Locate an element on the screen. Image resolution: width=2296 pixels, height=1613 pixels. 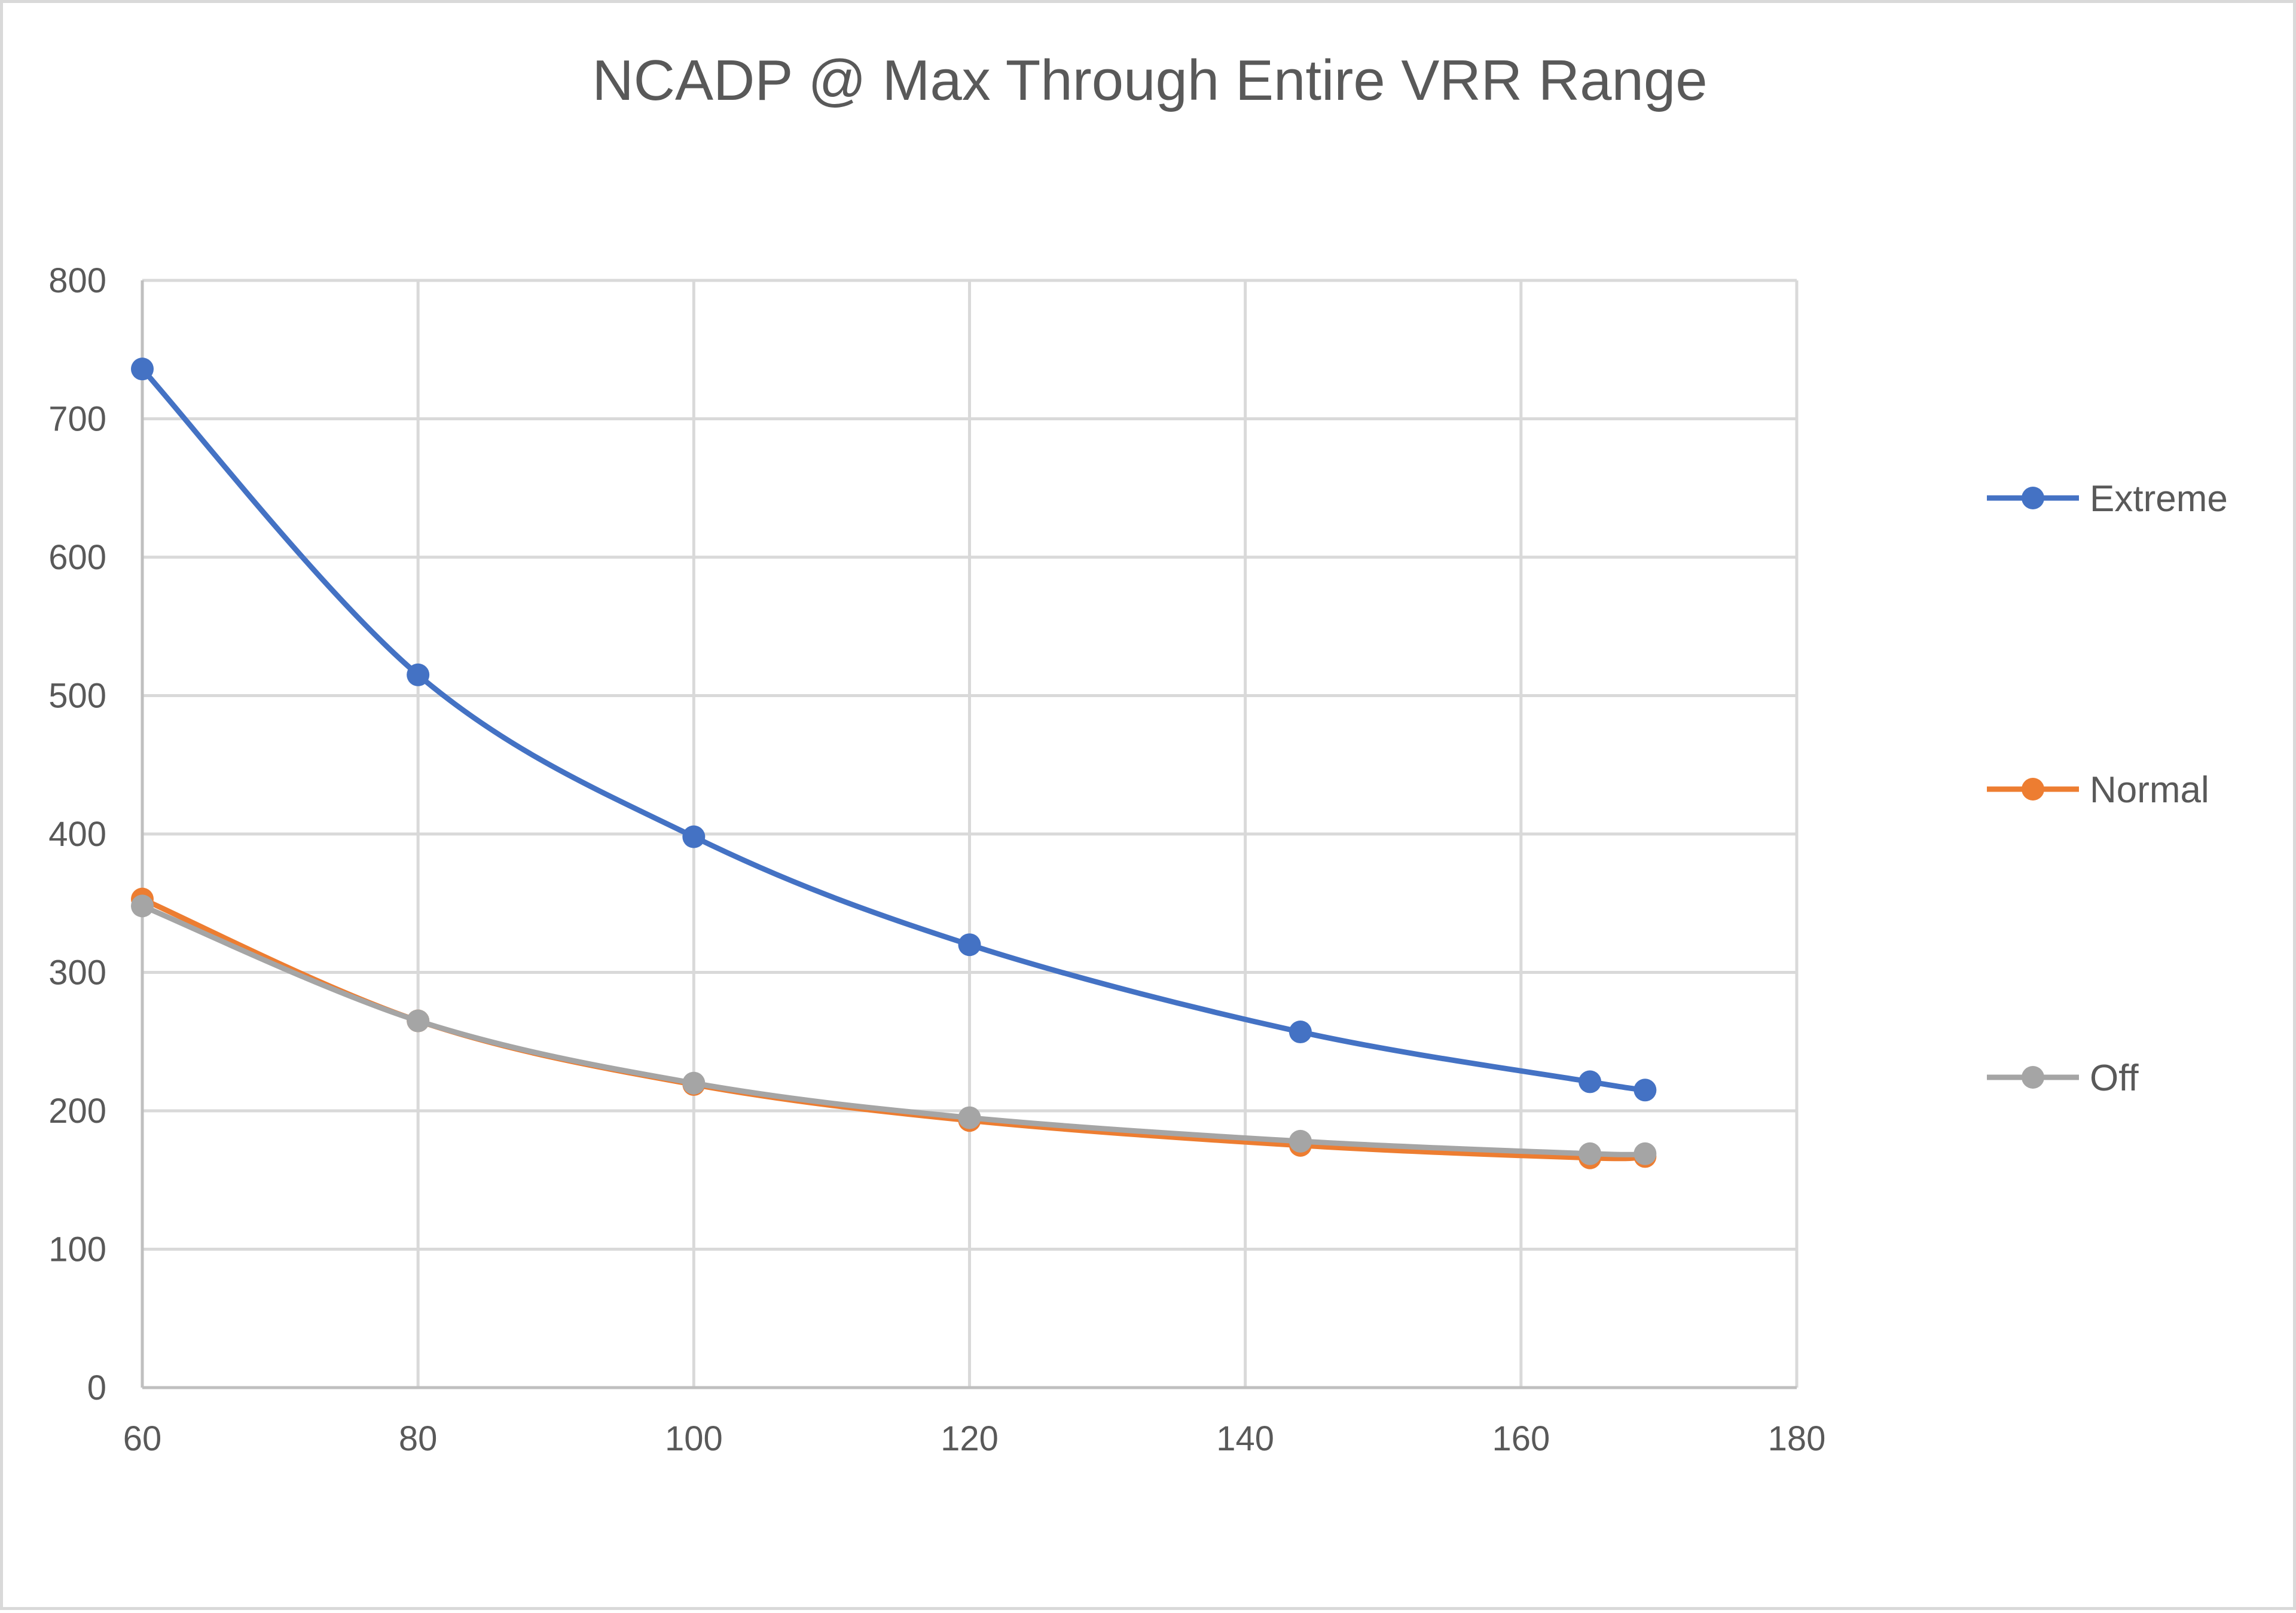
x-tick-label: 60 is located at coordinates (142, 1439).